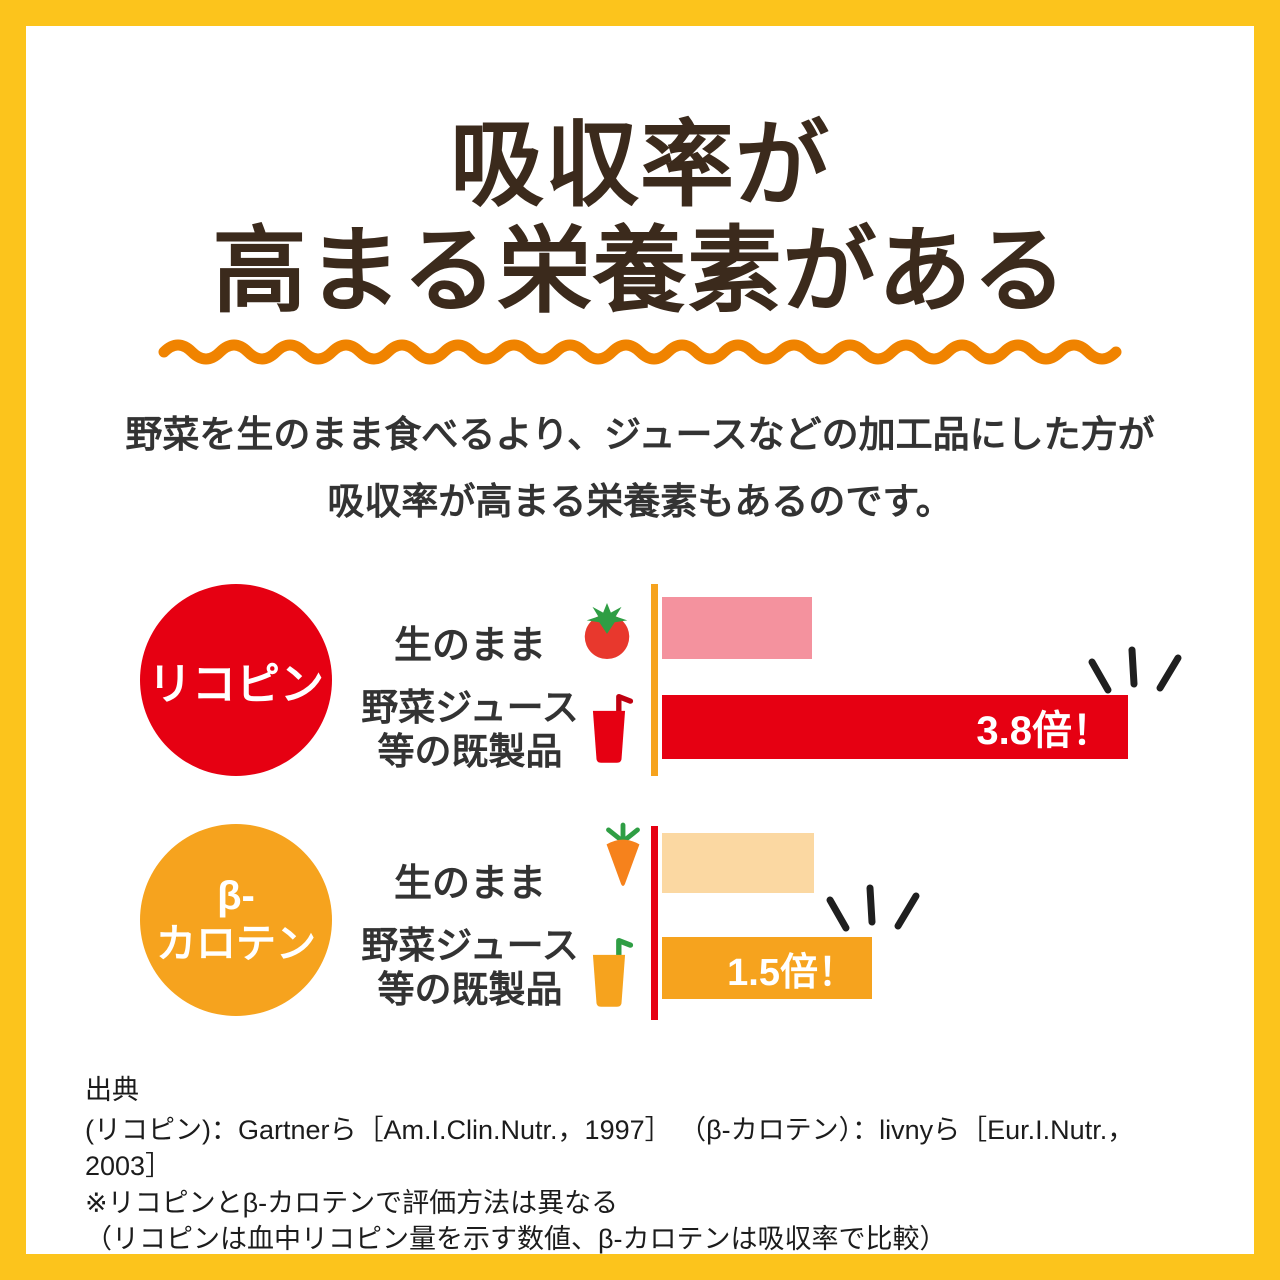  I want to click on lycopene-juice-bar: 3.8倍！, so click(895, 727).